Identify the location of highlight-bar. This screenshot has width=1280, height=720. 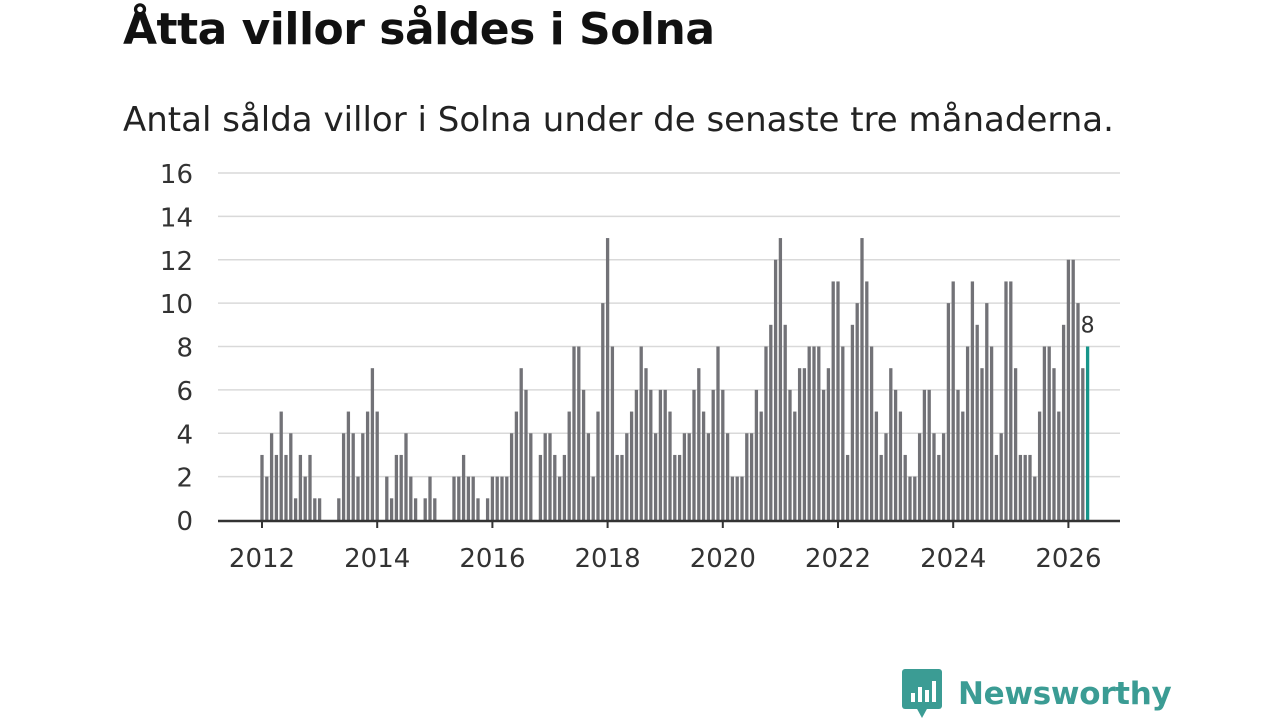
(1087, 433).